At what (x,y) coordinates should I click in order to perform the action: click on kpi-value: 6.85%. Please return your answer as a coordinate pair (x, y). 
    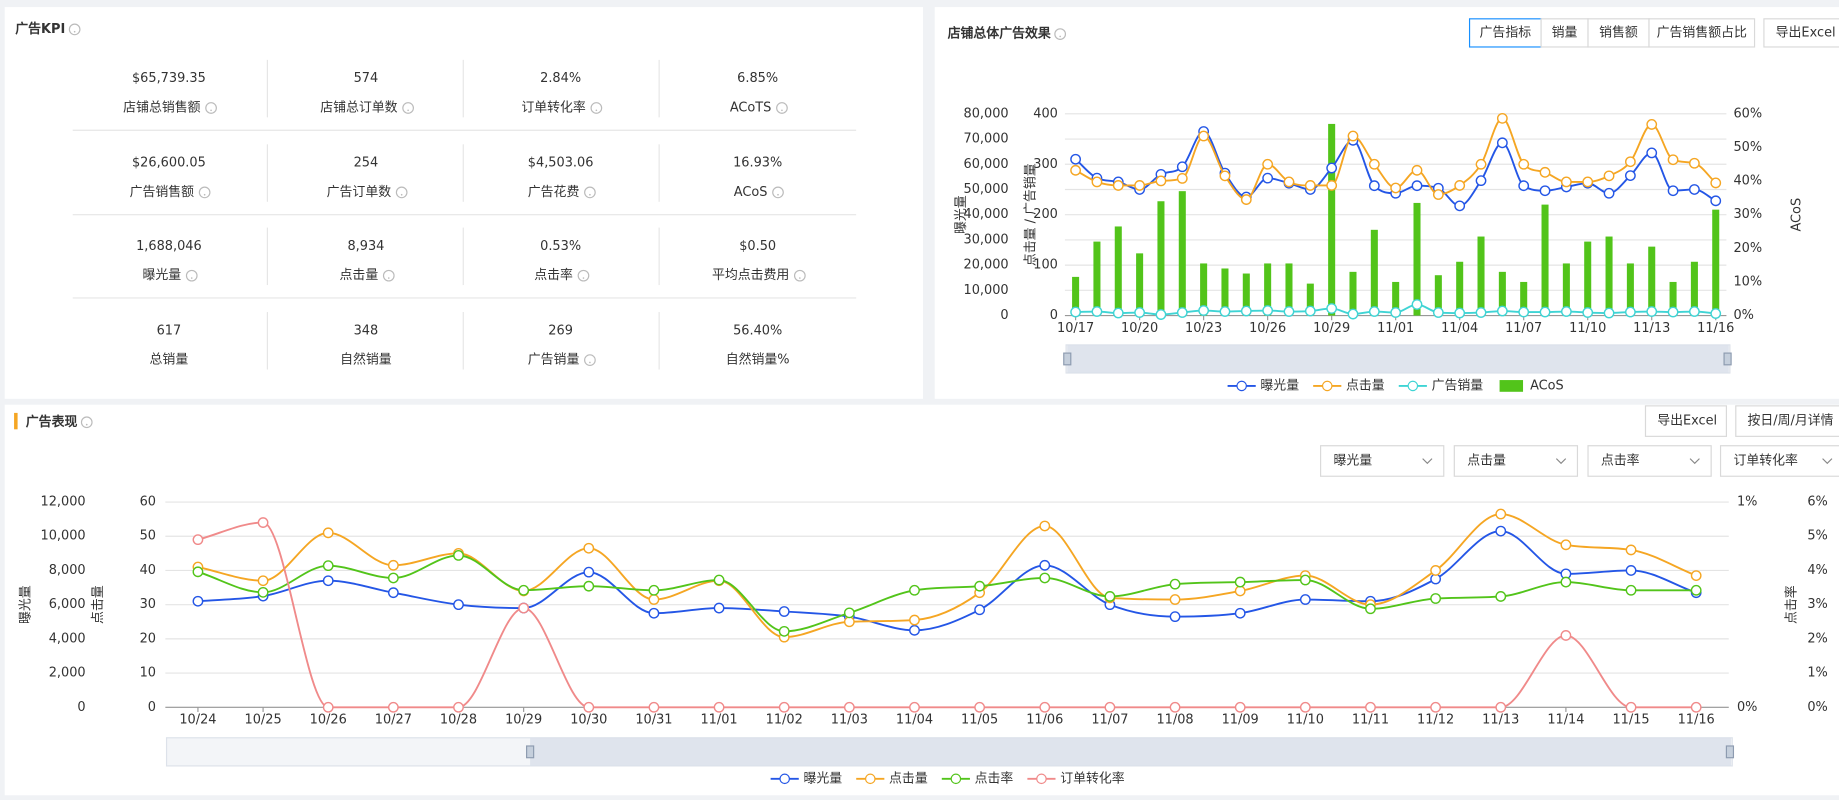
    Looking at the image, I should click on (757, 78).